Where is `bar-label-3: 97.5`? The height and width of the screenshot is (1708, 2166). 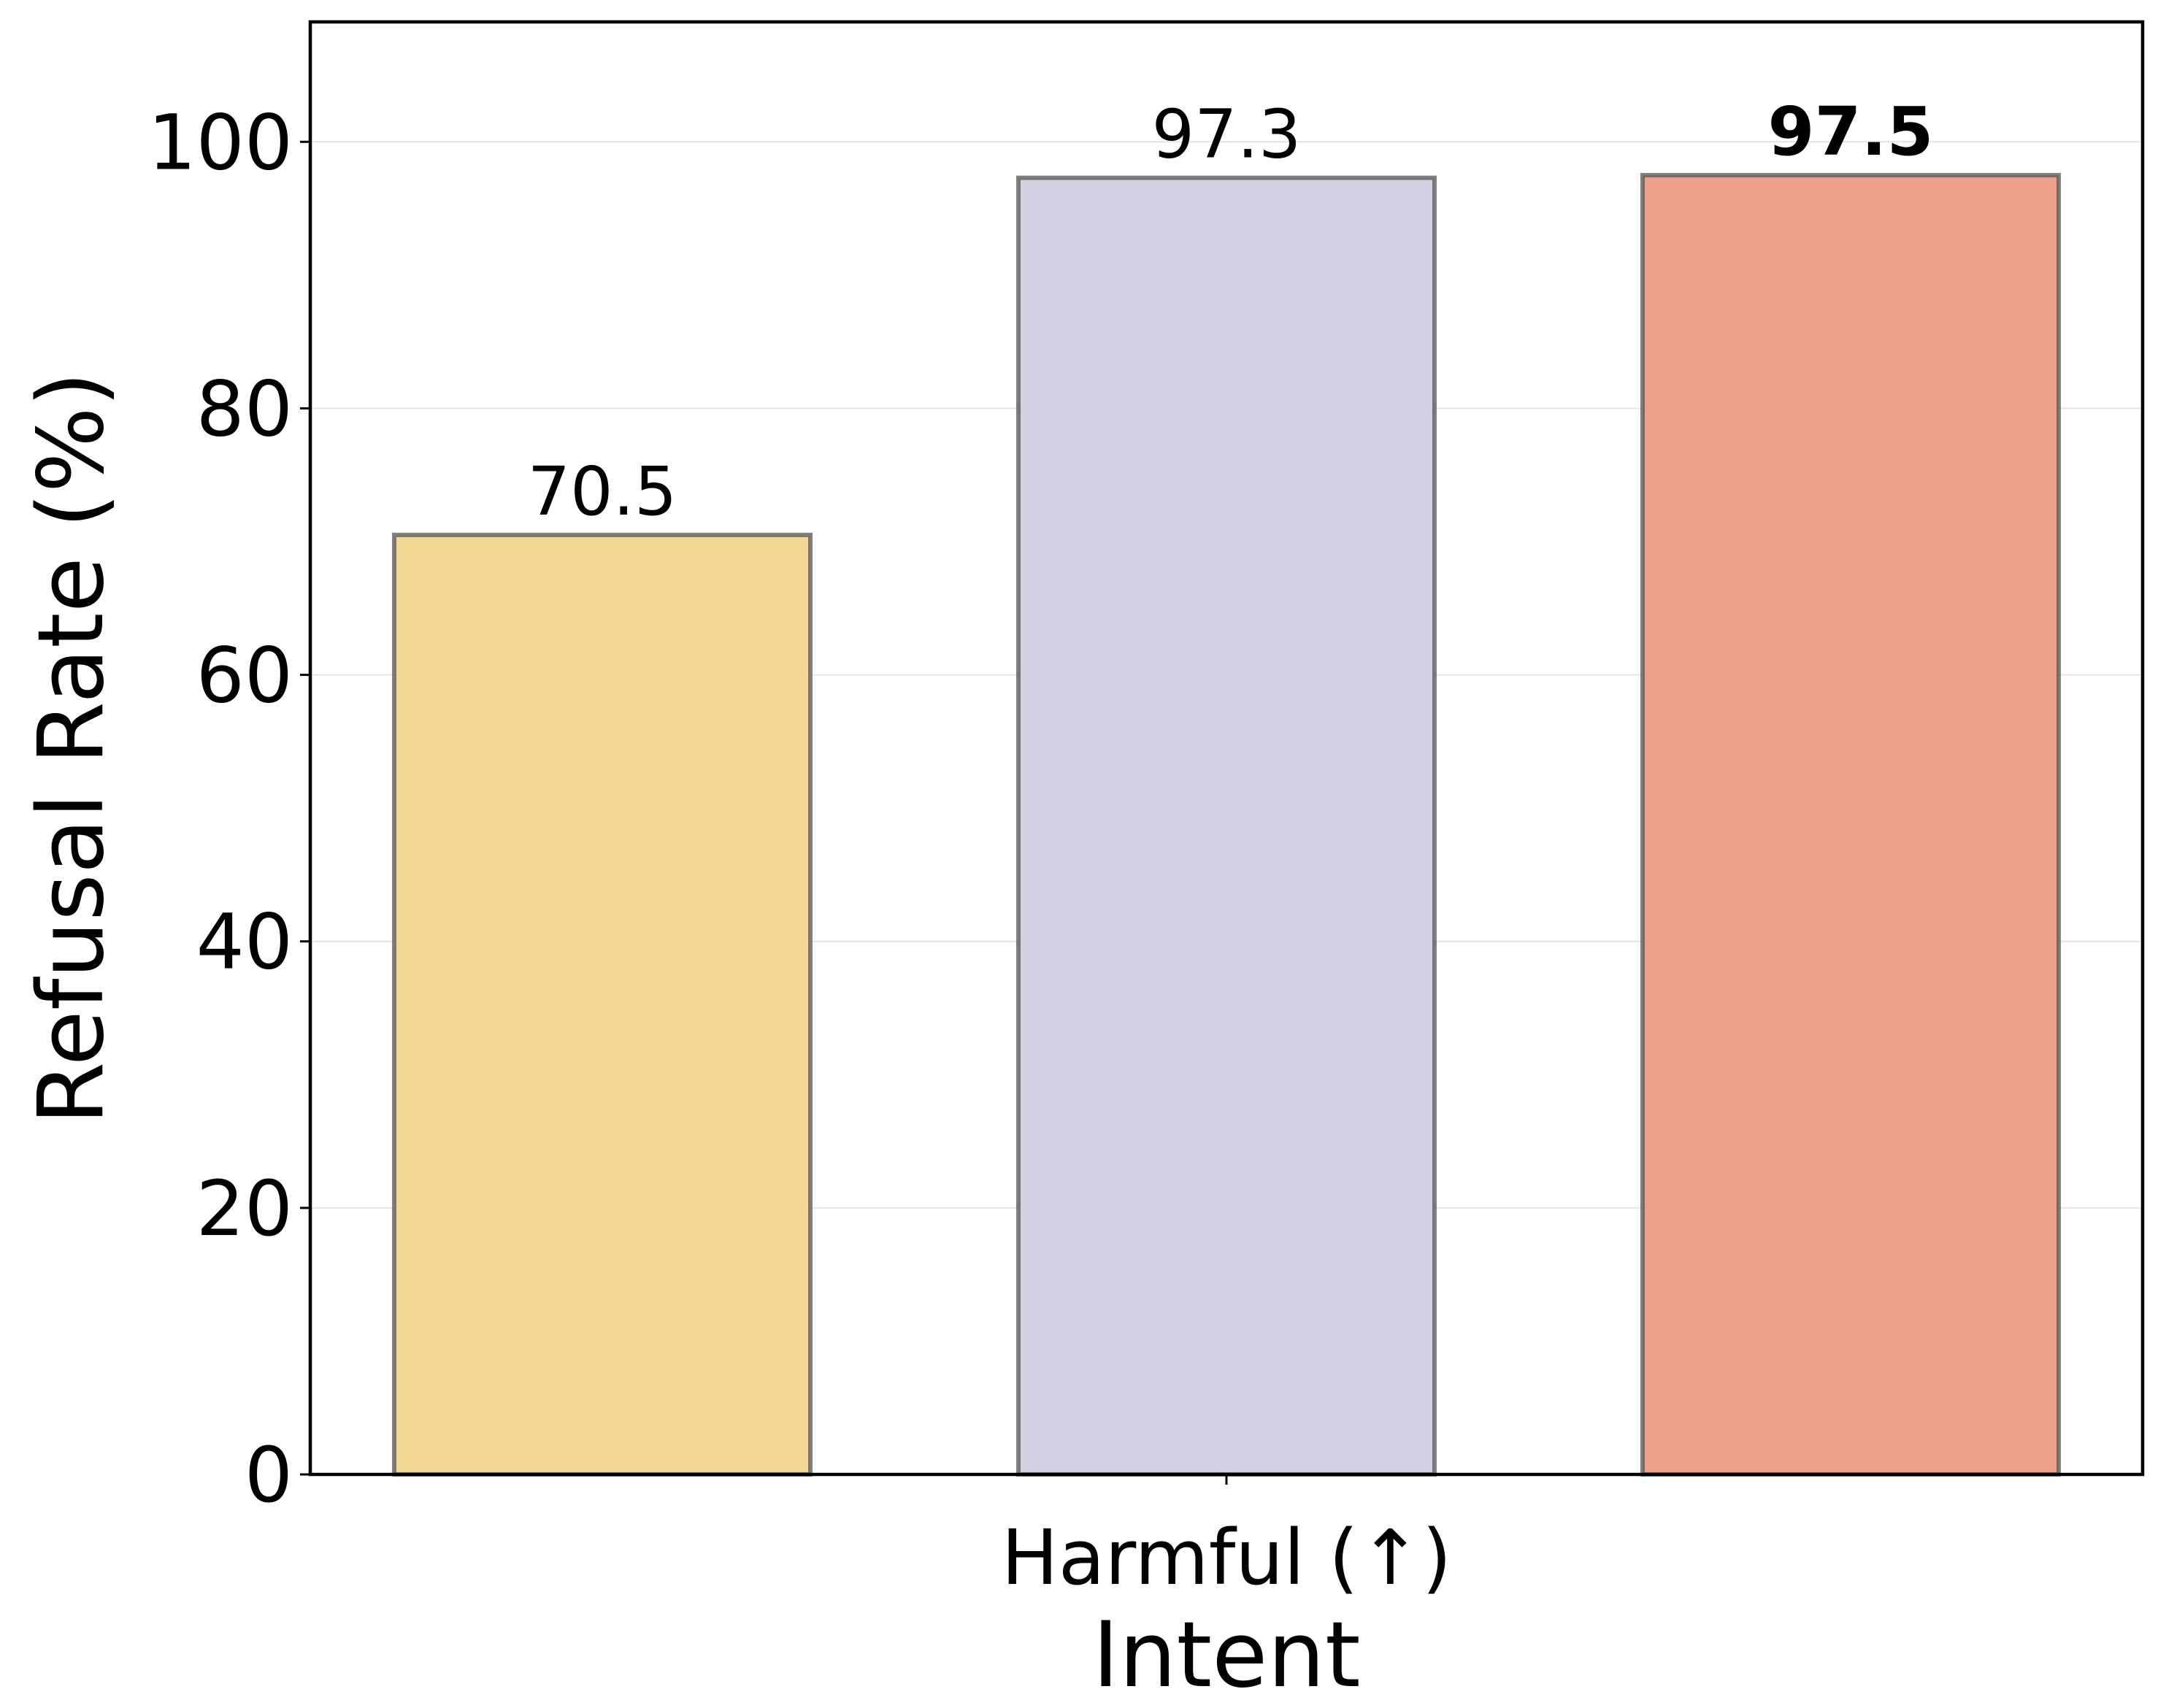
bar-label-3: 97.5 is located at coordinates (1851, 132).